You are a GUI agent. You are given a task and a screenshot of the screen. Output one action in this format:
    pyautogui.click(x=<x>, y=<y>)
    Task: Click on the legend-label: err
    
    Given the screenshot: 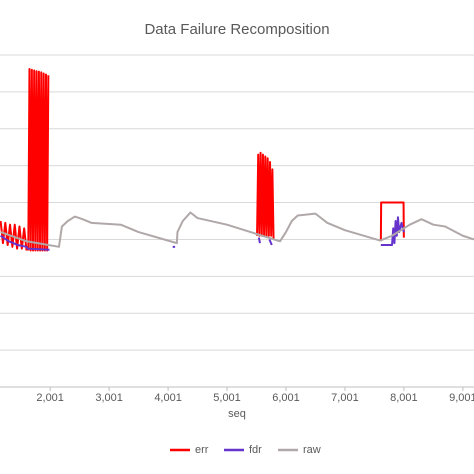 What is the action you would take?
    pyautogui.click(x=202, y=450)
    